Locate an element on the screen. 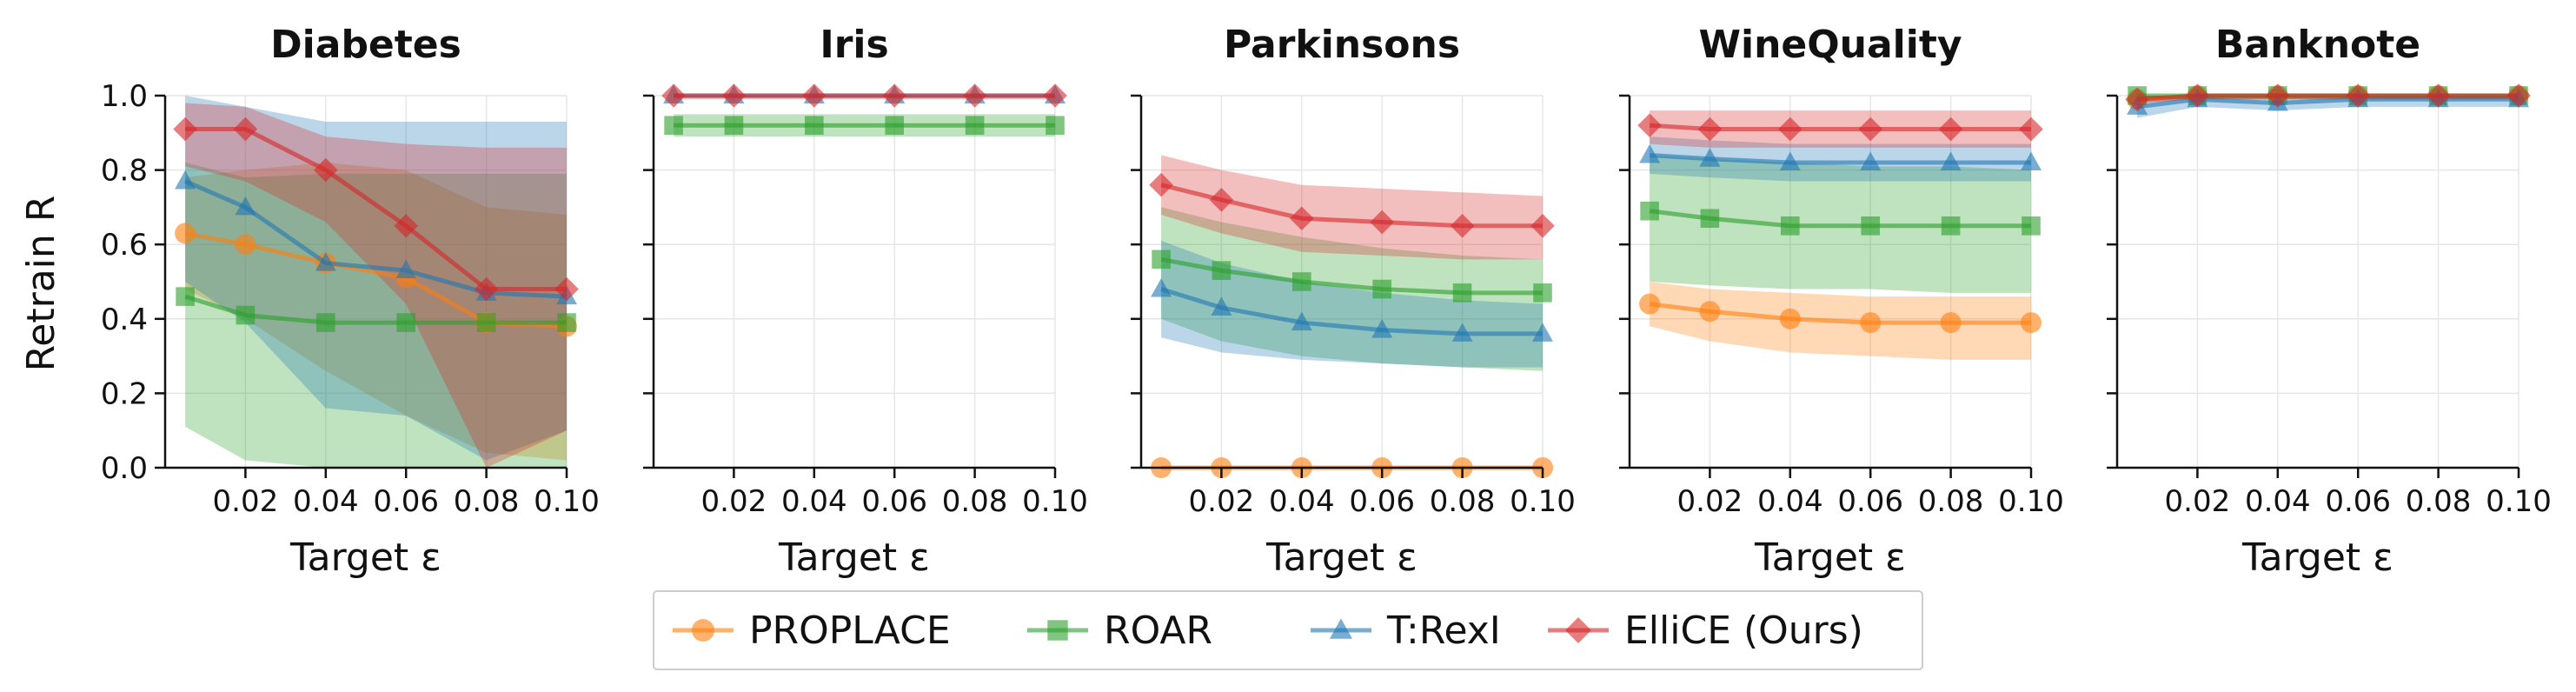  legend: PROPLACE ROAR T:RexI ElliCE (Ours) is located at coordinates (1288, 630).